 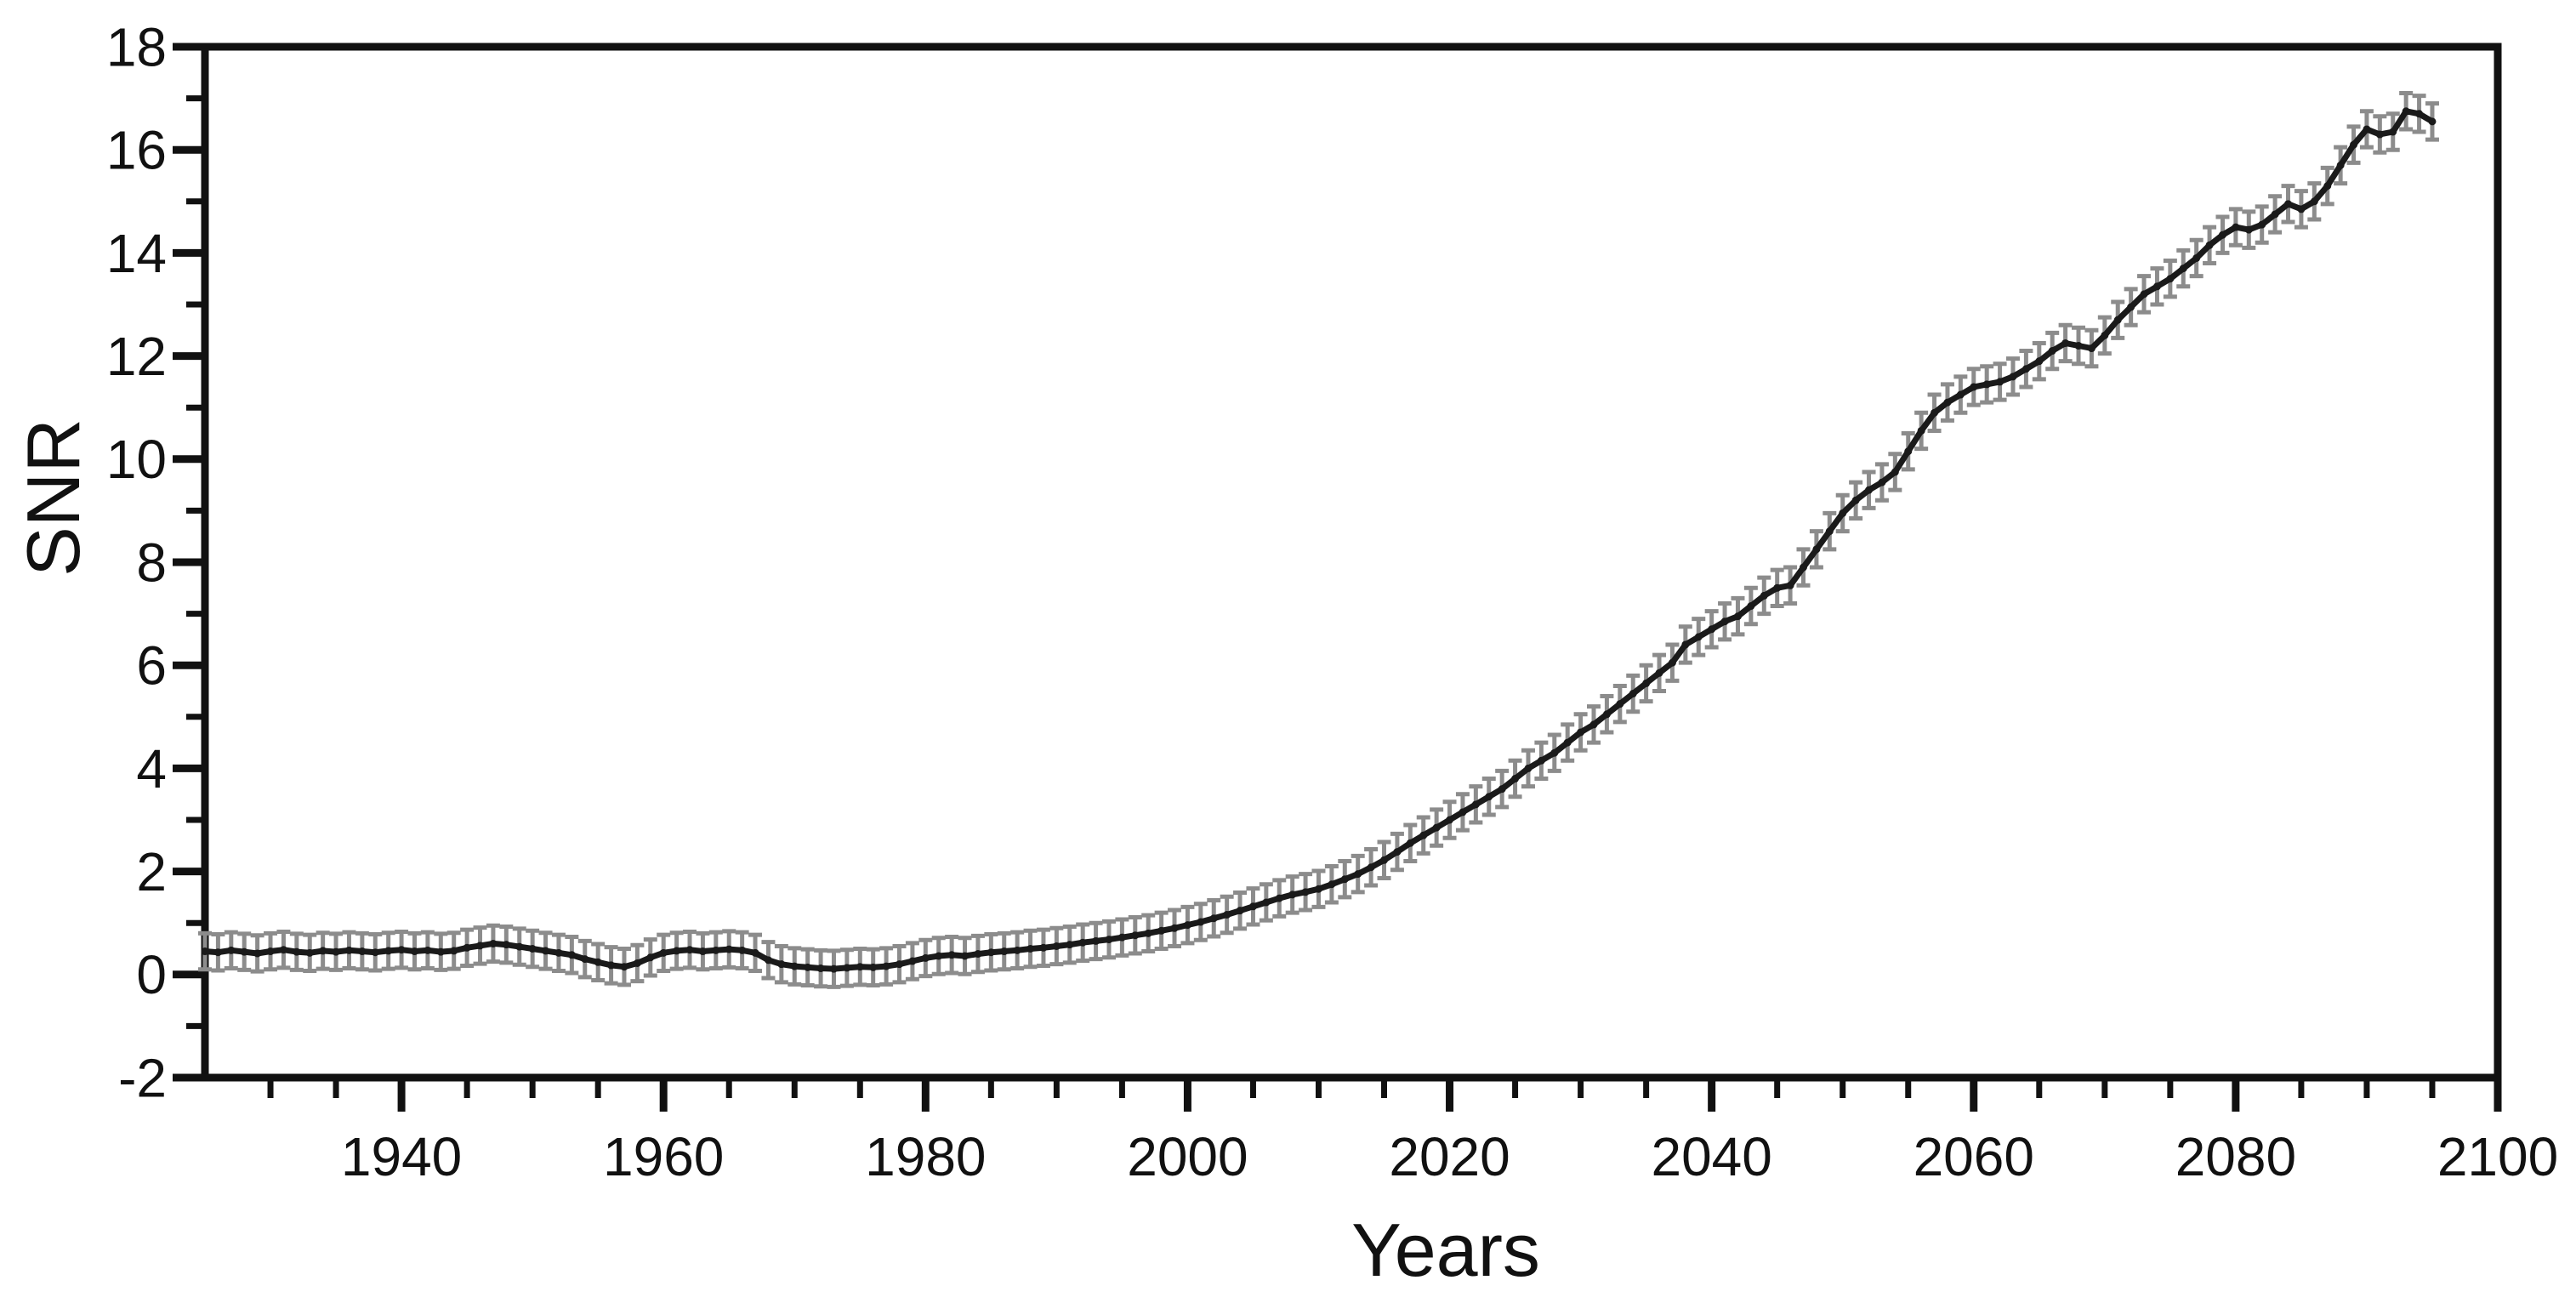 What do you see at coordinates (136, 459) in the screenshot?
I see `y-tick-label: 10` at bounding box center [136, 459].